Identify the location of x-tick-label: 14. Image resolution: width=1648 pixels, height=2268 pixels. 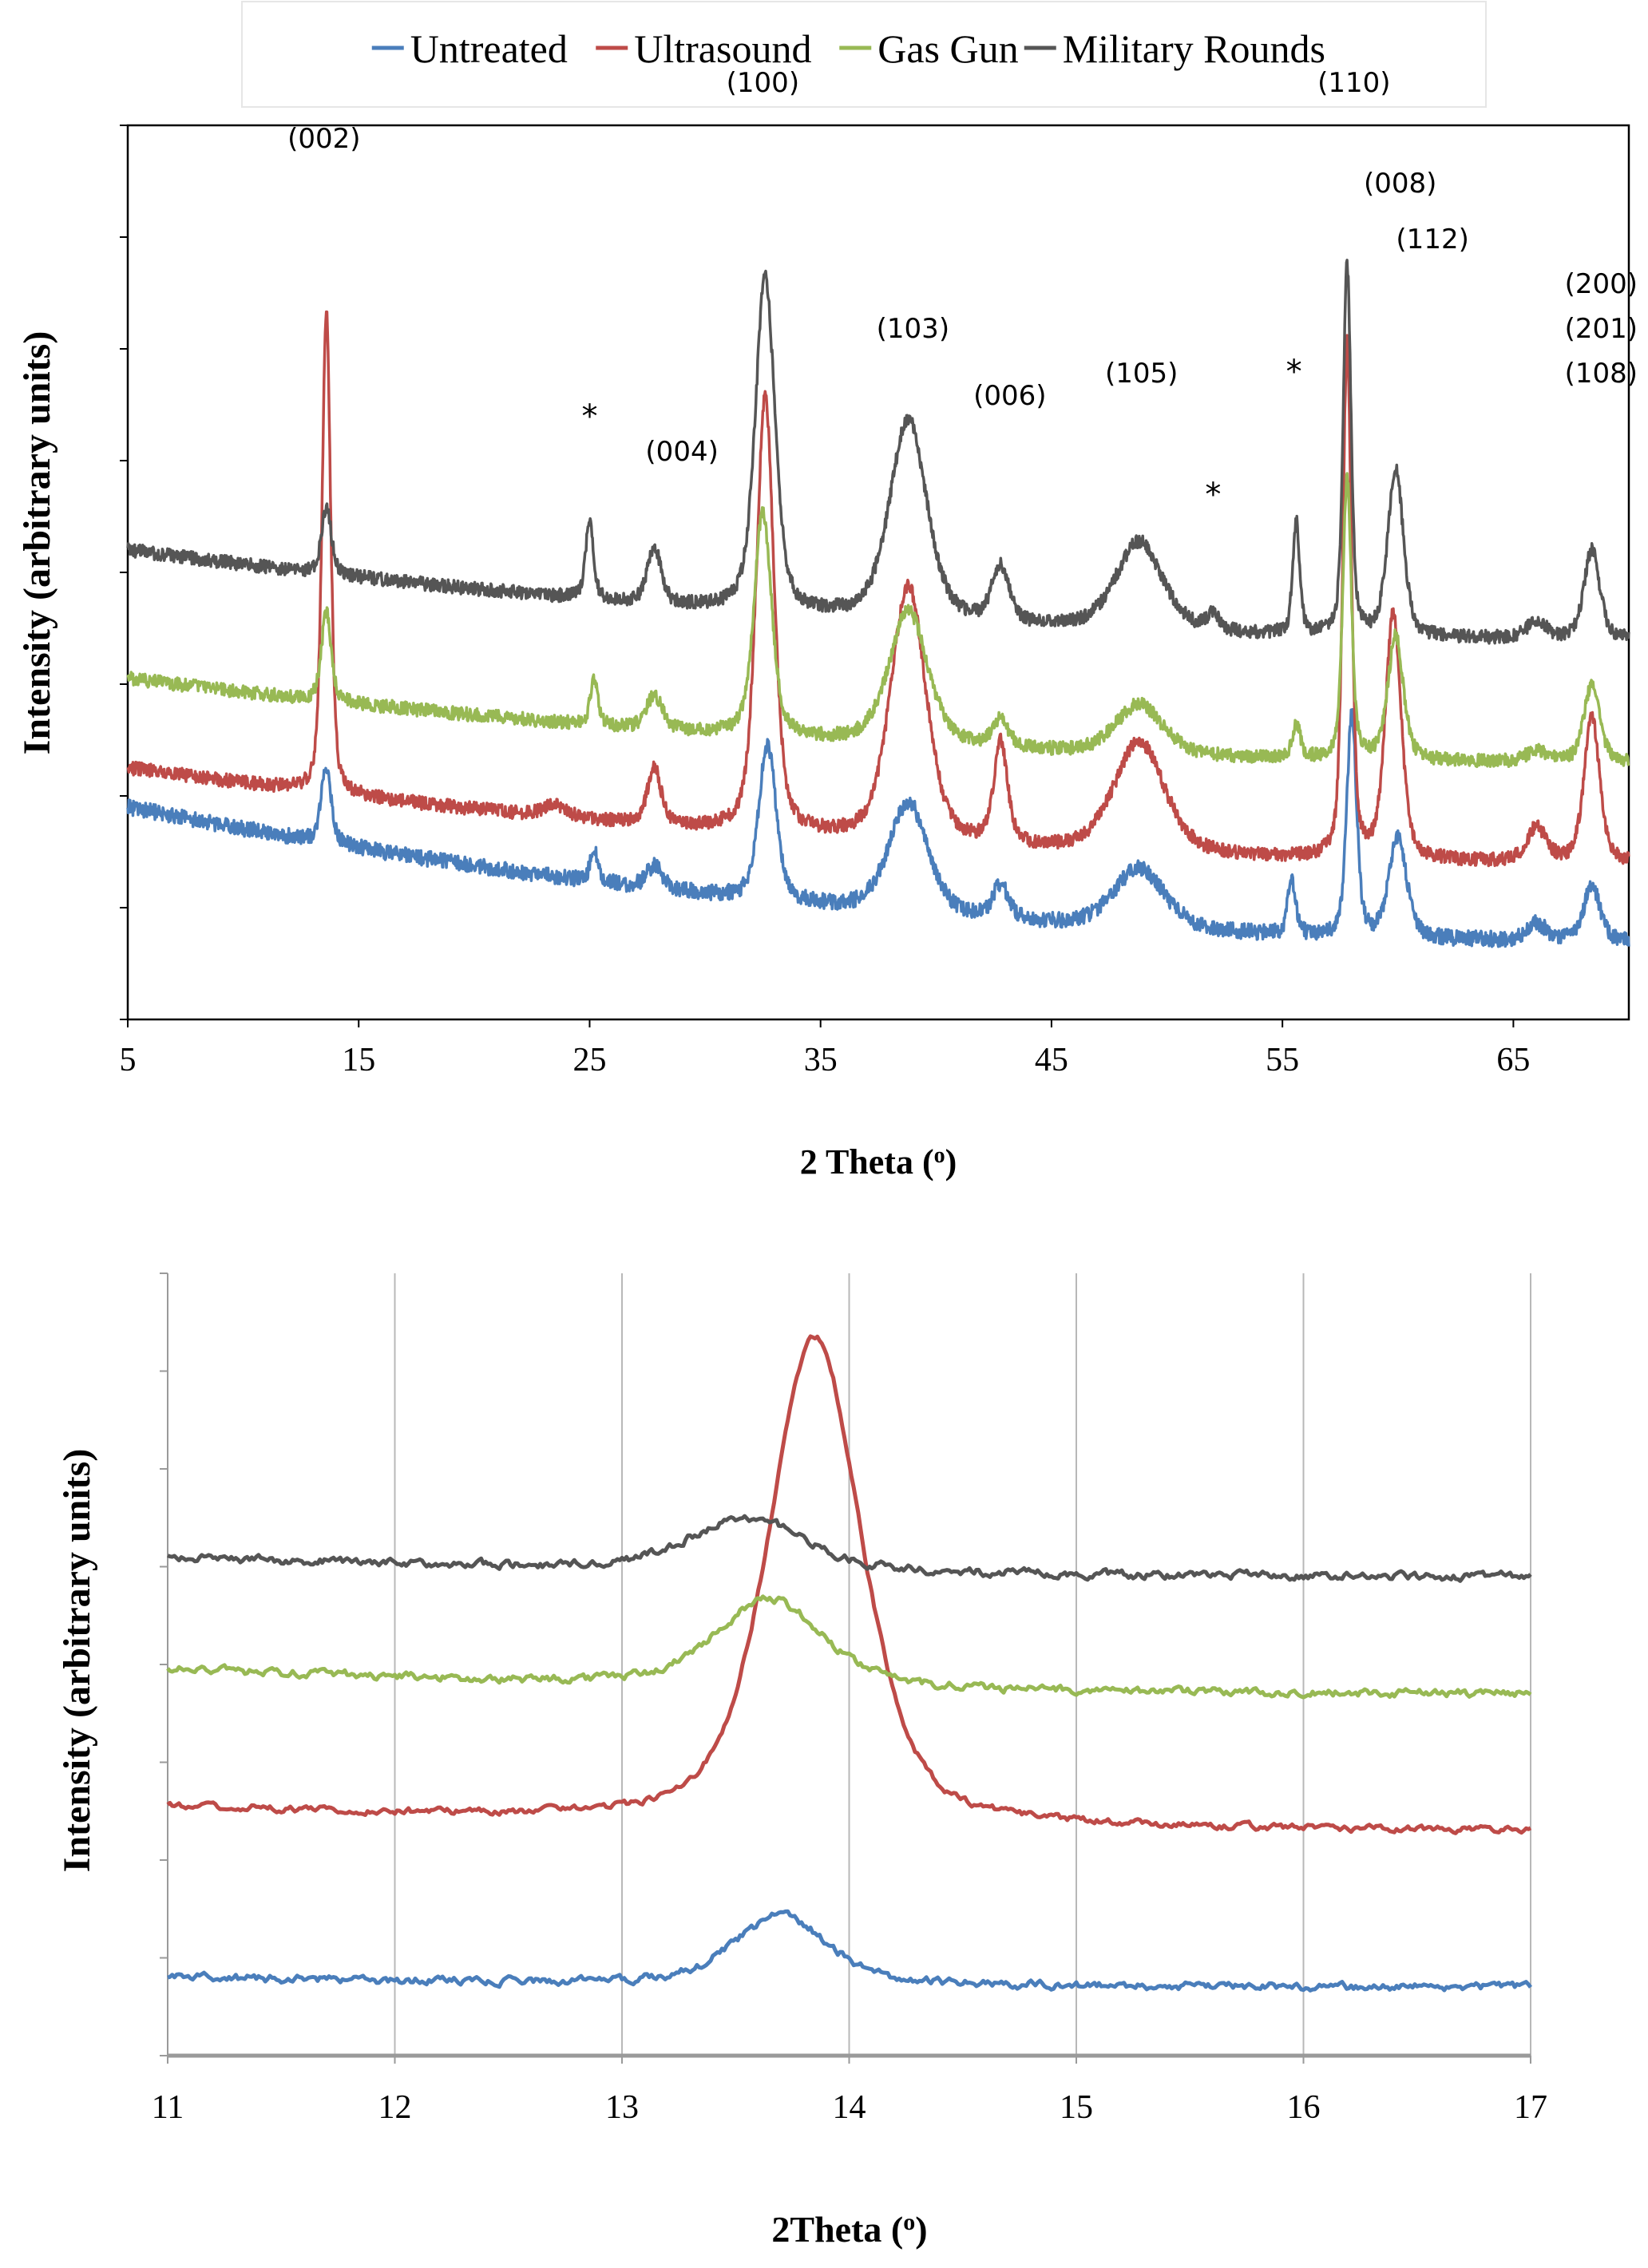
(849, 2107).